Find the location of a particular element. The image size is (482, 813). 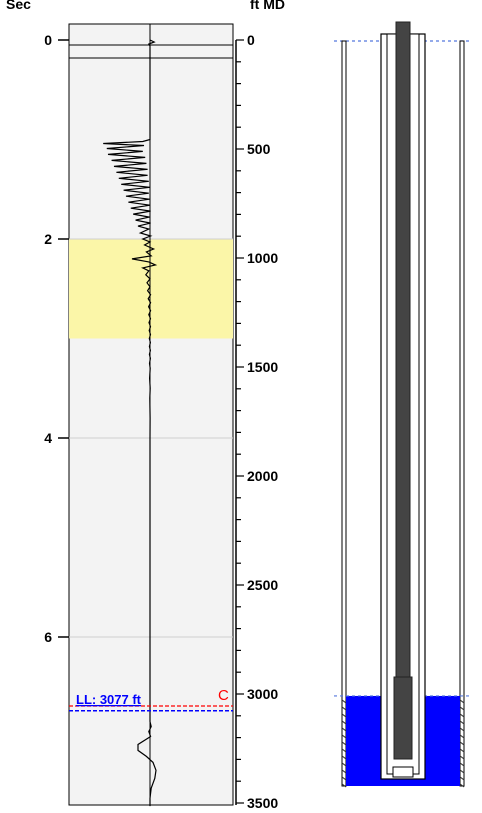

left-axis: 0 2 4 6 is located at coordinates (56, 338).